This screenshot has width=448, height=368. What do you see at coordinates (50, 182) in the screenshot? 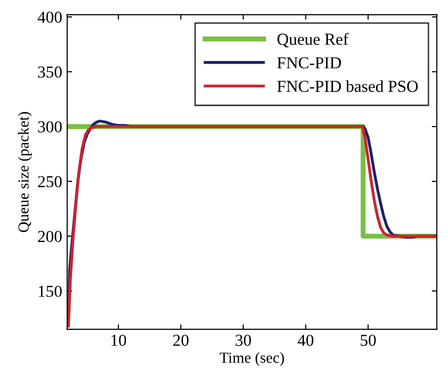
I see `y-tick-label: 250` at bounding box center [50, 182].